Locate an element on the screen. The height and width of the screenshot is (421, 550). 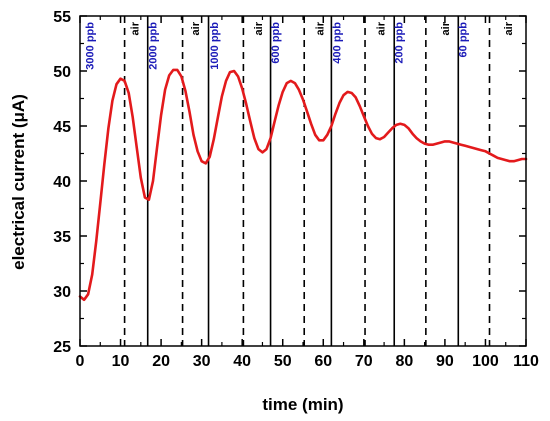
concentration-label: 400 ppb is located at coordinates (338, 43).